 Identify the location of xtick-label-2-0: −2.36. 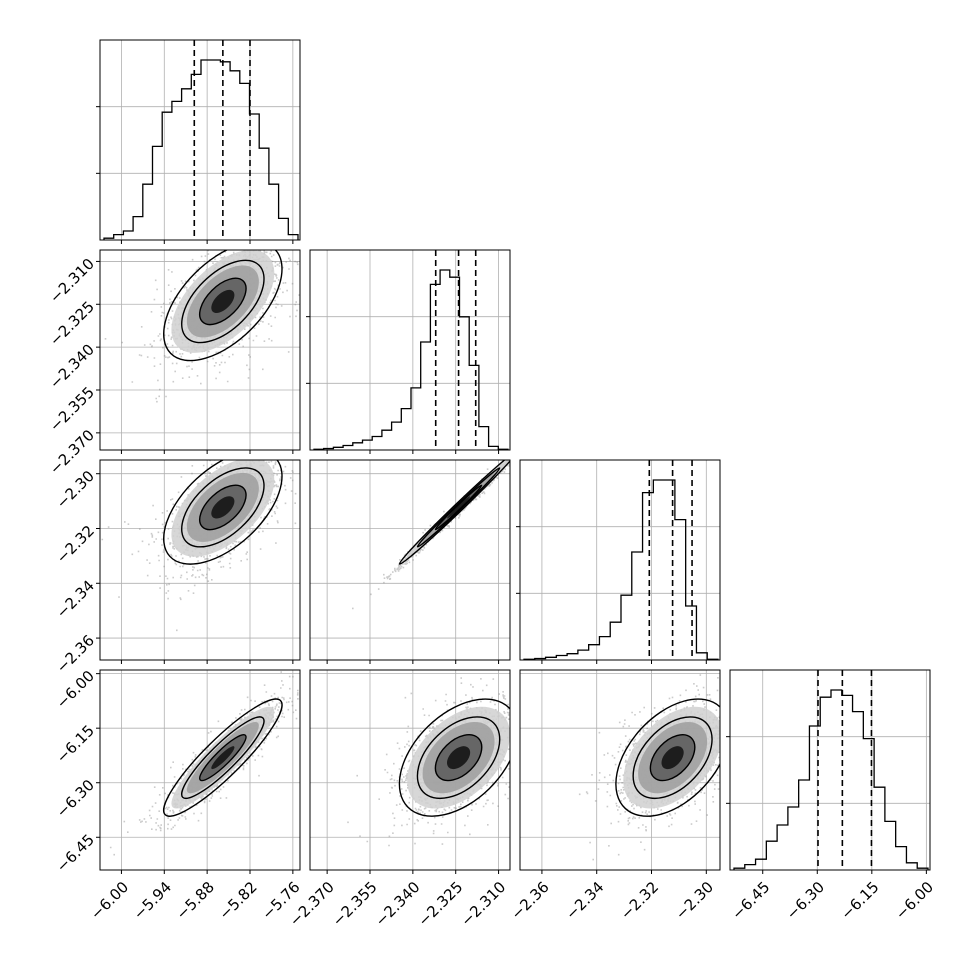
(529, 900).